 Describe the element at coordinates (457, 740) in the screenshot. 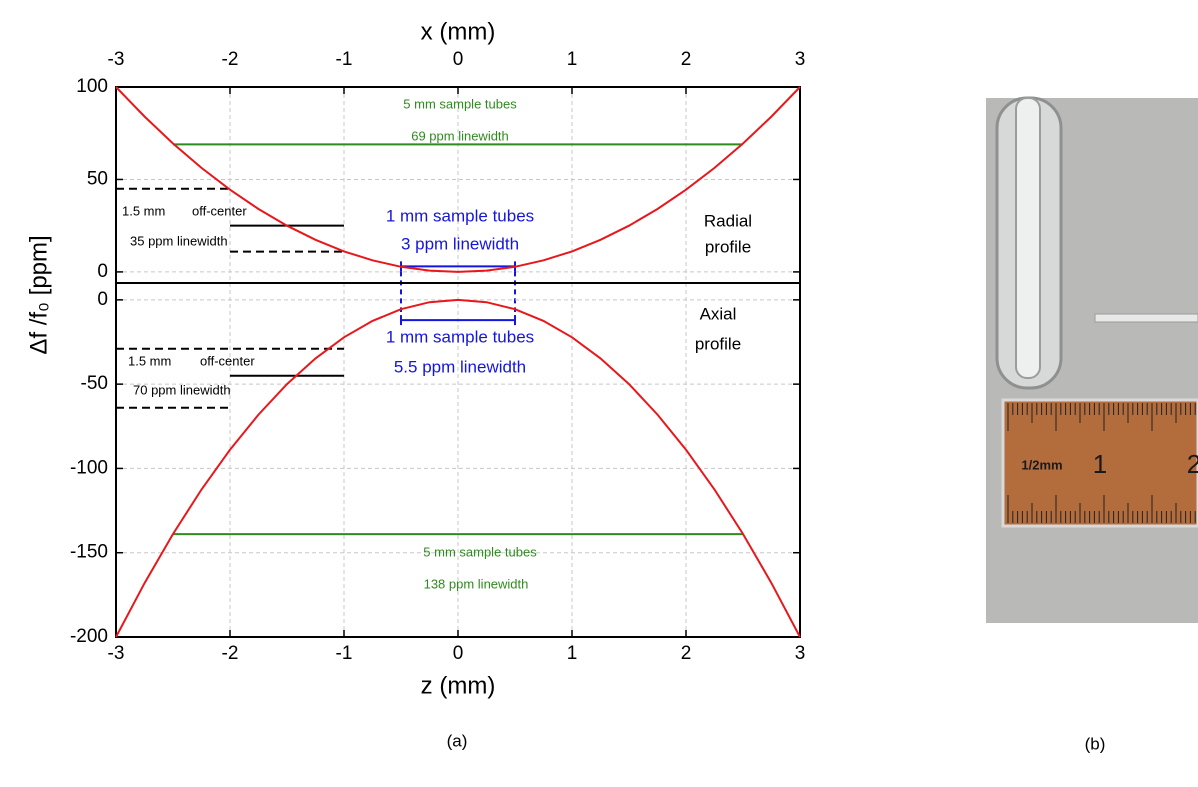

I see `caption: (a)` at that location.